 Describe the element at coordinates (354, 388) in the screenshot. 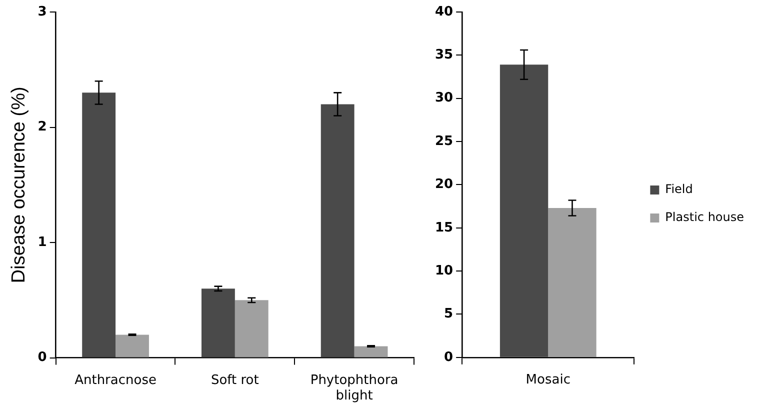

I see `x-tick-label: Phytophthora blight` at that location.